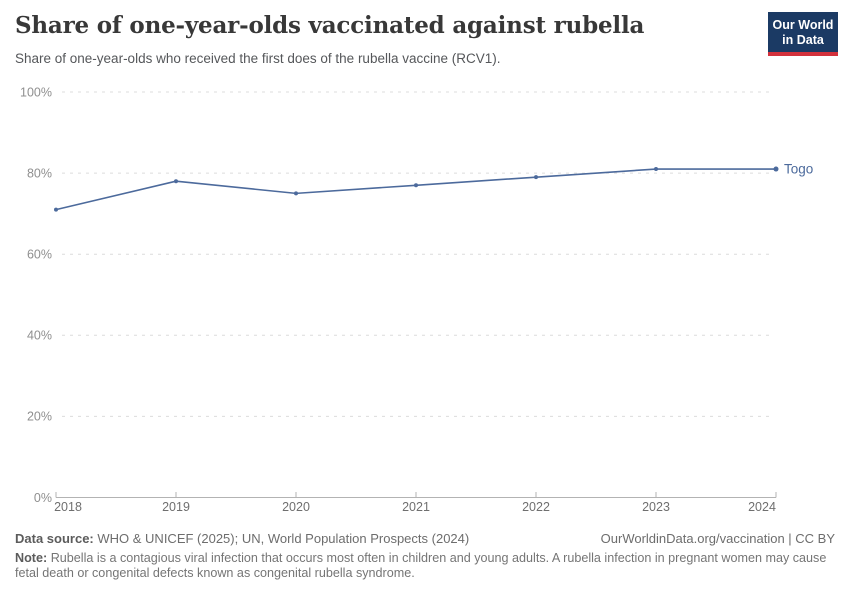  What do you see at coordinates (296, 193) in the screenshot?
I see `data-point-2020` at bounding box center [296, 193].